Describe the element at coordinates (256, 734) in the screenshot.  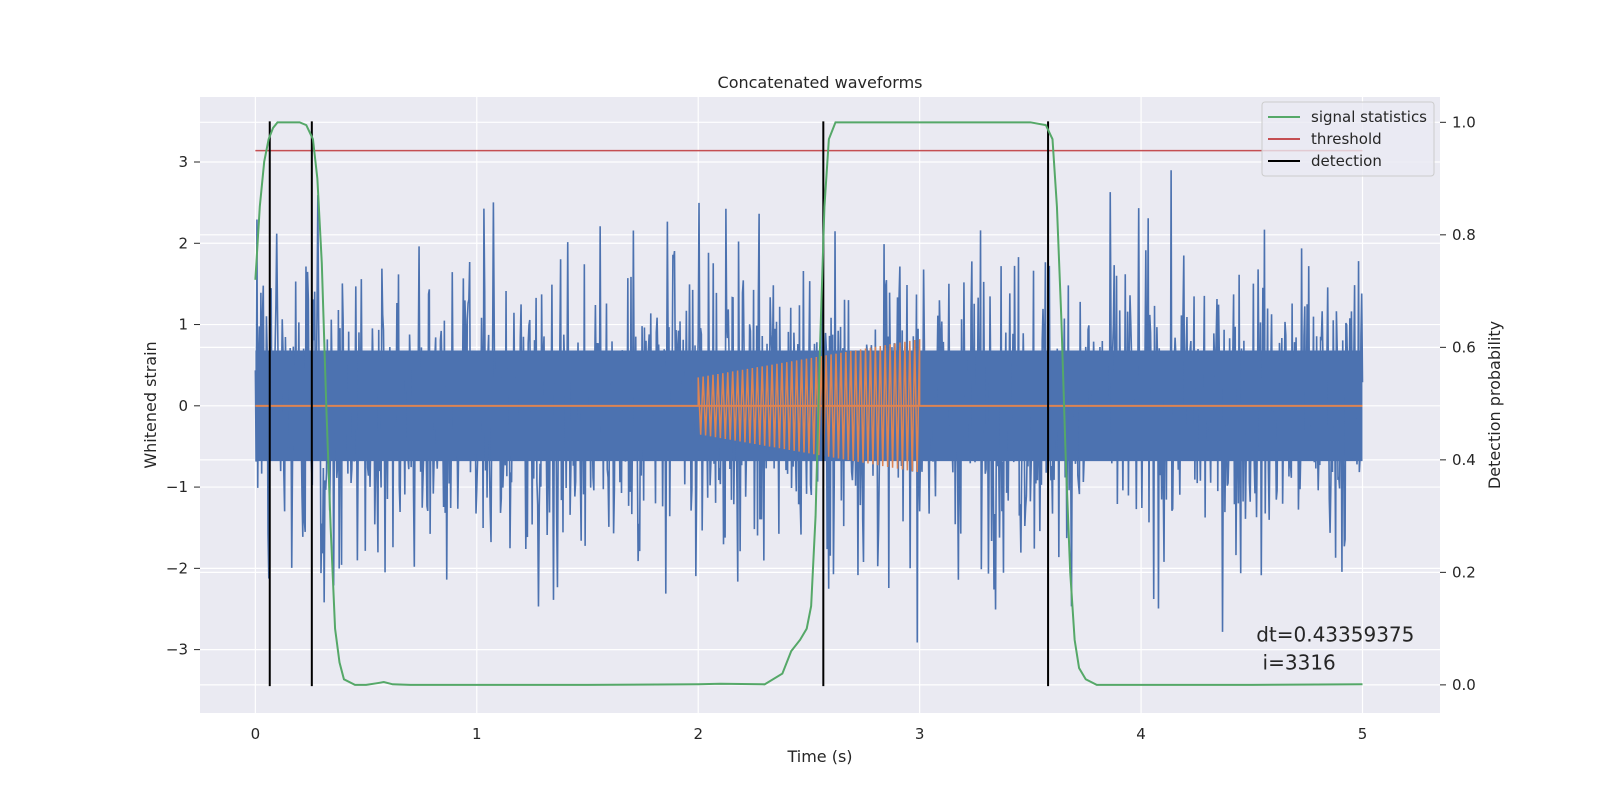
I see `x-tick-label: 0` at that location.